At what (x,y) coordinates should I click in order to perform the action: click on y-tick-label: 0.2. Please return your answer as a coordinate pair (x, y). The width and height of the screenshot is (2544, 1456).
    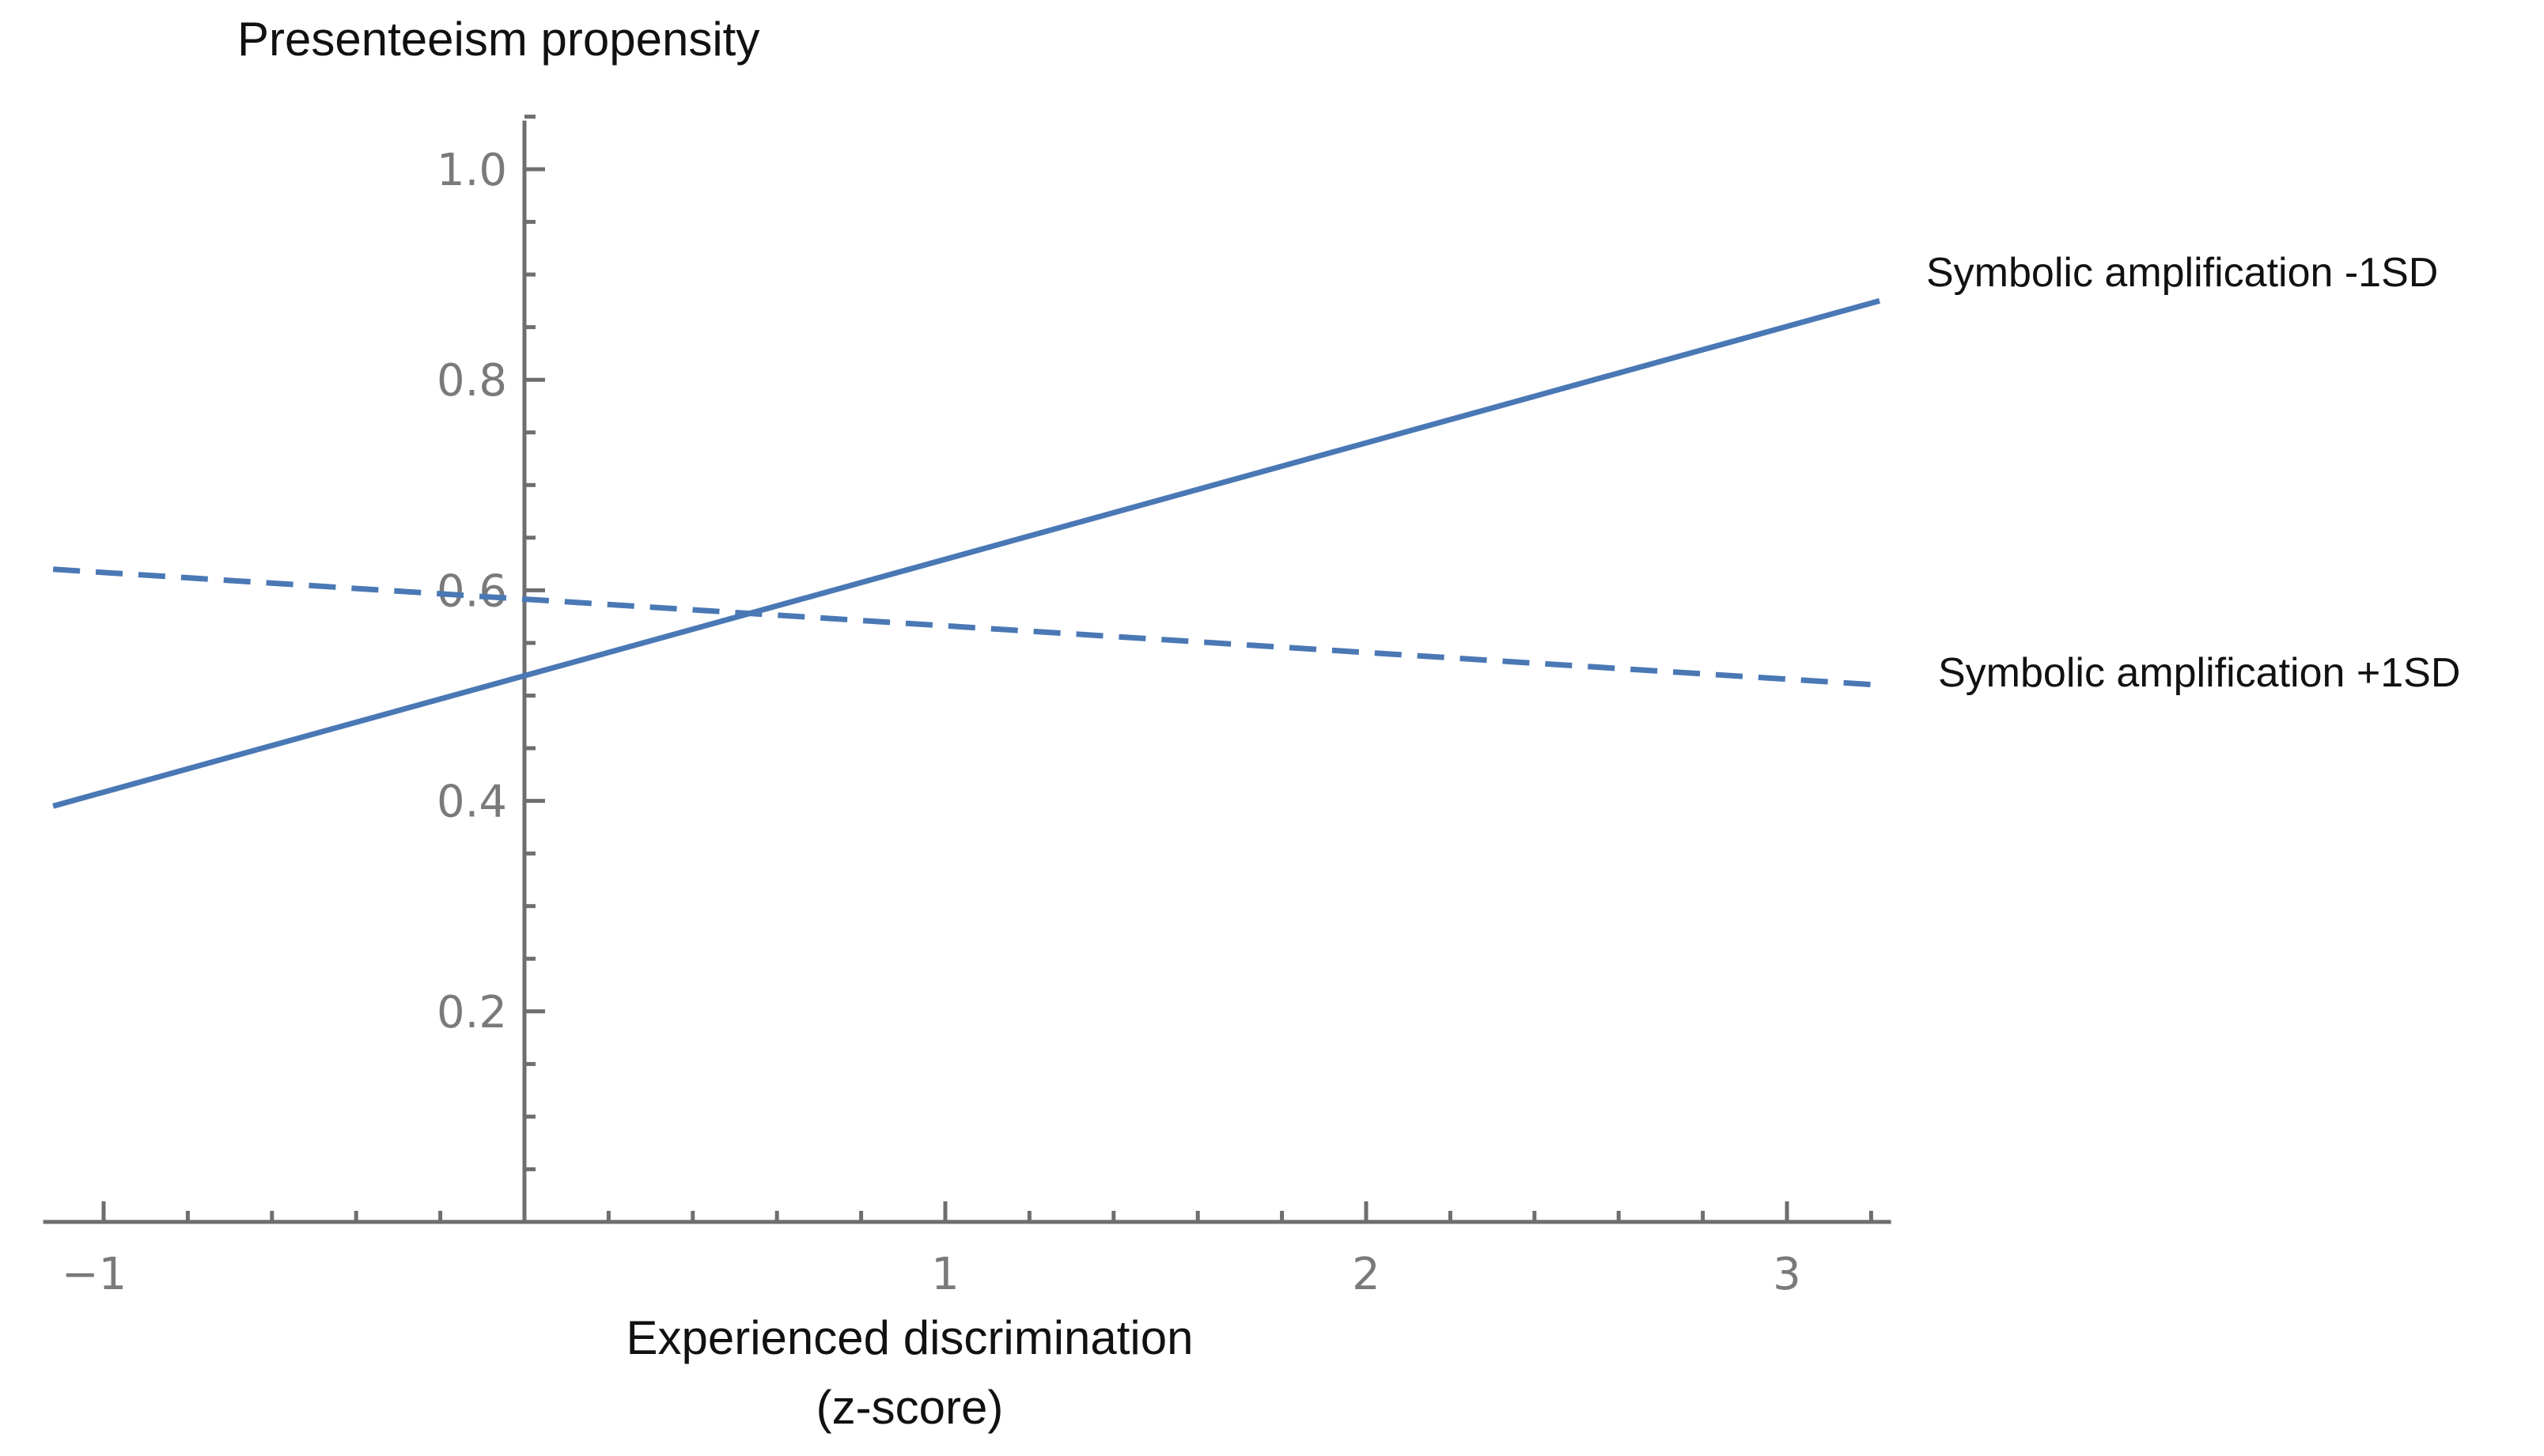
    Looking at the image, I should click on (472, 1012).